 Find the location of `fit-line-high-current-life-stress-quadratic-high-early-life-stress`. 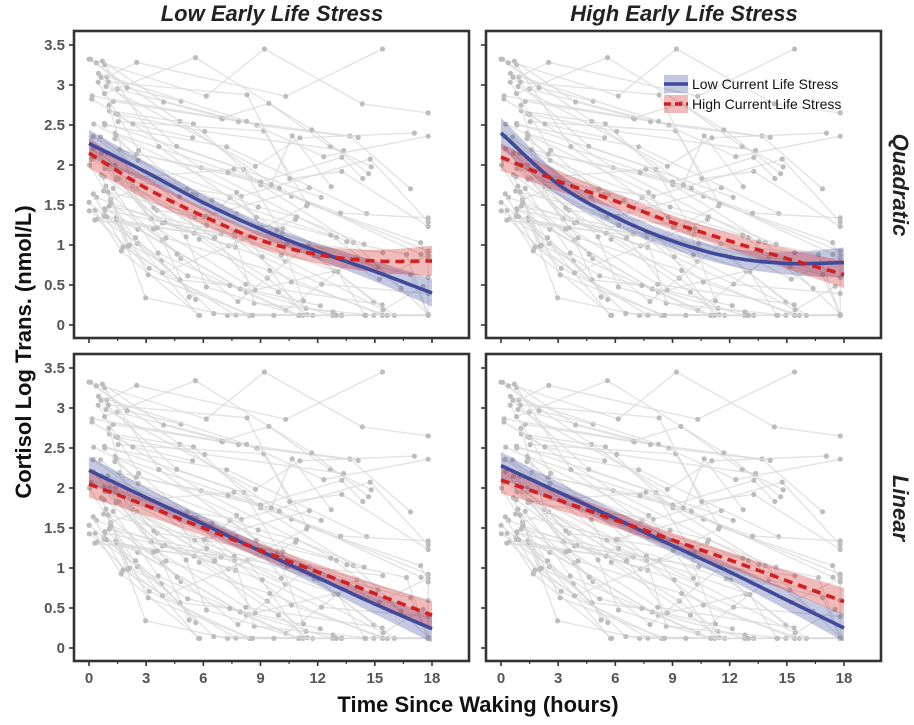

fit-line-high-current-life-stress-quadratic-high-early-life-stress is located at coordinates (672, 216).